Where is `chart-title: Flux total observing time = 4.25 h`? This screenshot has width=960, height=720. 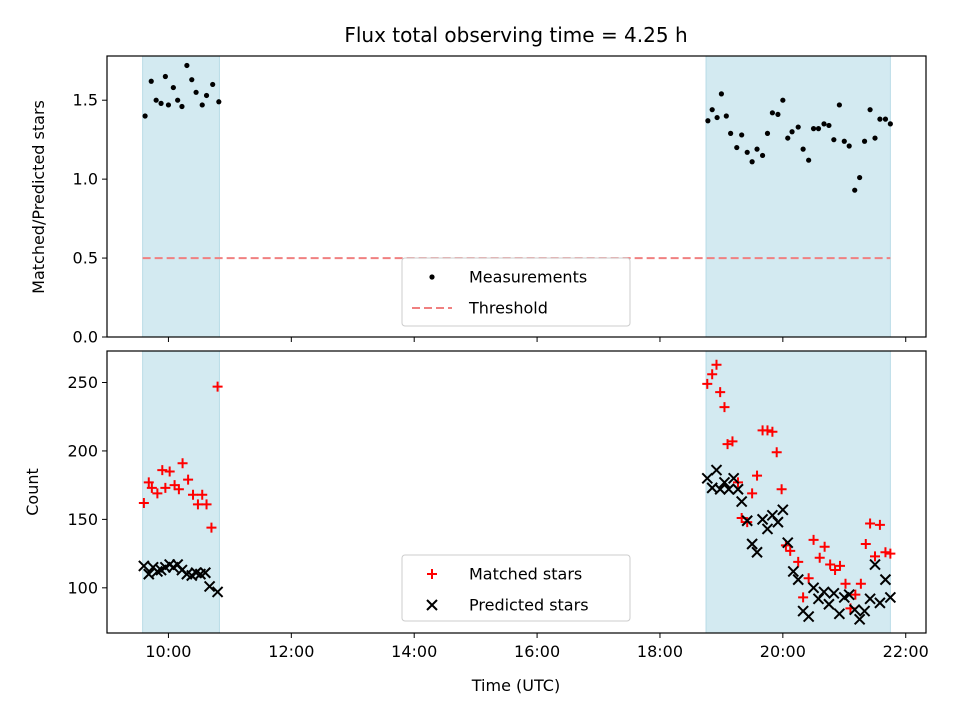 chart-title: Flux total observing time = 4.25 h is located at coordinates (515, 35).